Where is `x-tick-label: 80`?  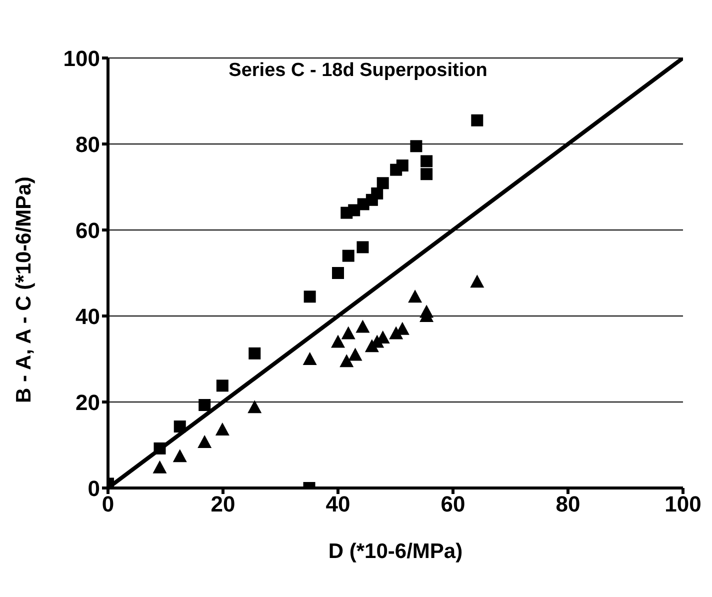 x-tick-label: 80 is located at coordinates (568, 504).